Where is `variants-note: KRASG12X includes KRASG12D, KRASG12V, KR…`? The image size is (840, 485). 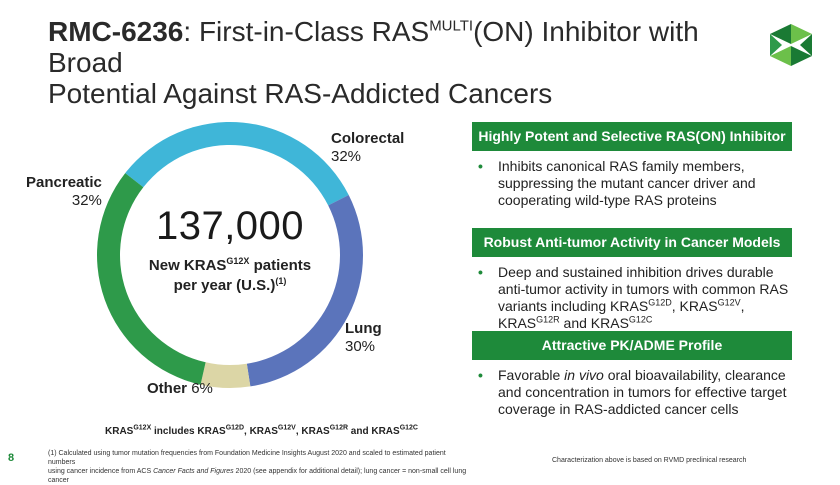
variants-note: KRASG12X includes KRASG12D, KRASG12V, KR… is located at coordinates (261, 430).